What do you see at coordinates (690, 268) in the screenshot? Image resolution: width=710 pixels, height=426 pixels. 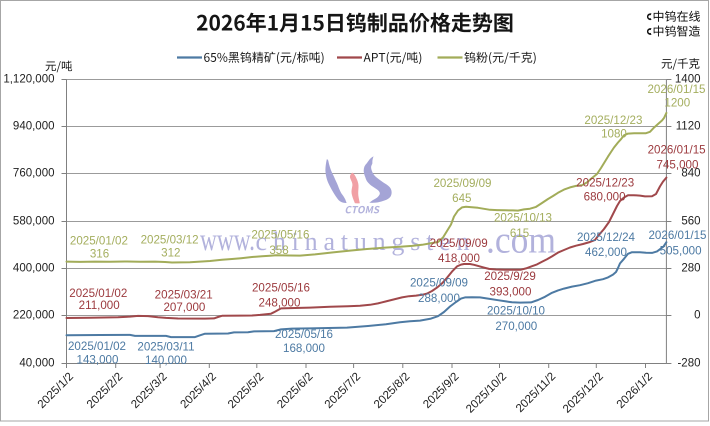 I see `svg-text: 280` at bounding box center [690, 268].